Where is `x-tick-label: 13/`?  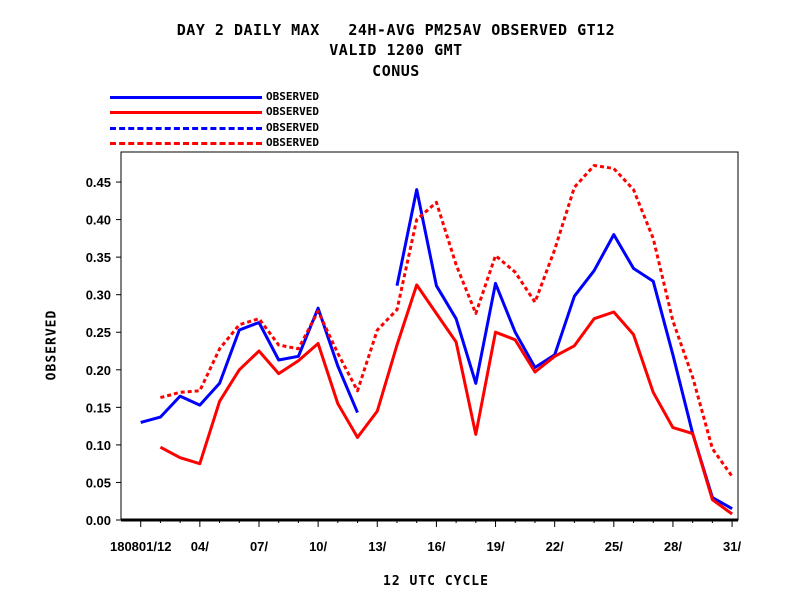
x-tick-label: 13/ is located at coordinates (377, 546).